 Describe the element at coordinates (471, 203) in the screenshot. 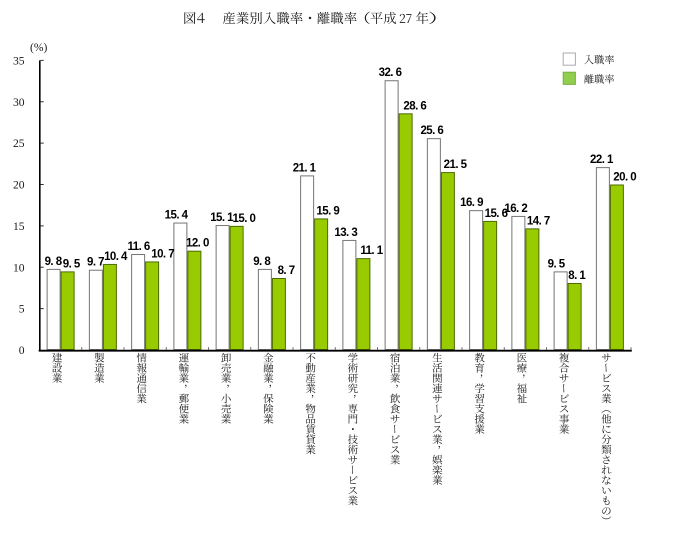

I see `svg-text: 16. 9` at that location.